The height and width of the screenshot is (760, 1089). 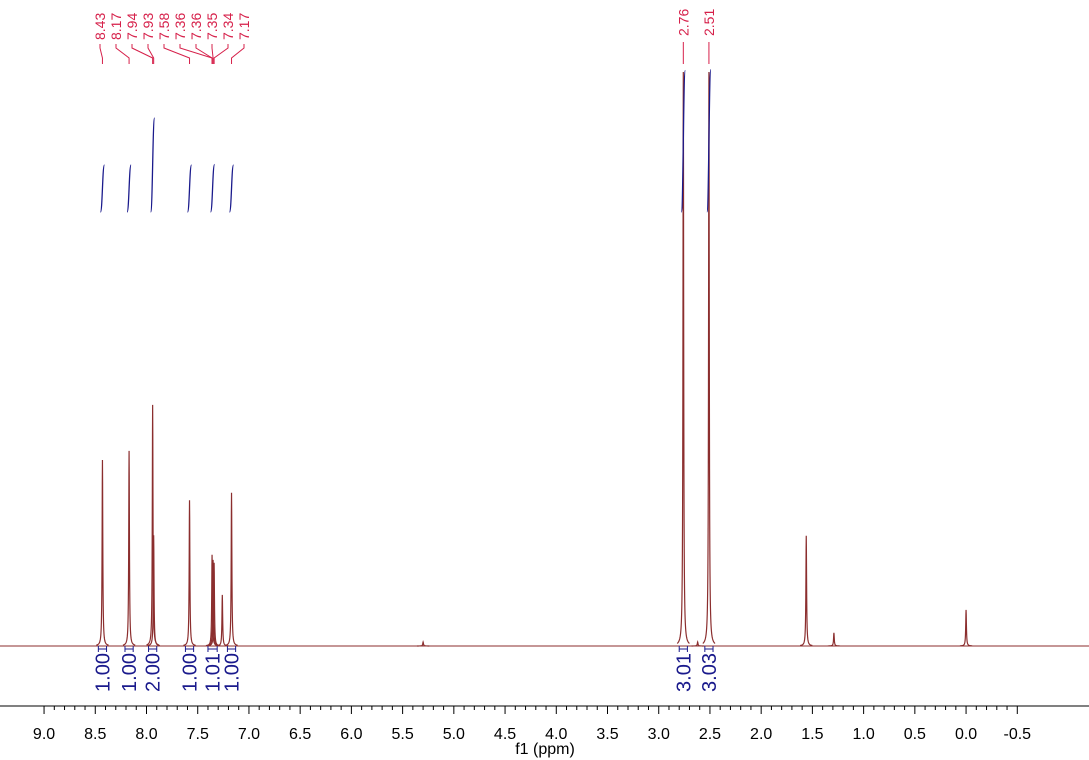 What do you see at coordinates (683, 22) in the screenshot?
I see `peak-label: 2.76` at bounding box center [683, 22].